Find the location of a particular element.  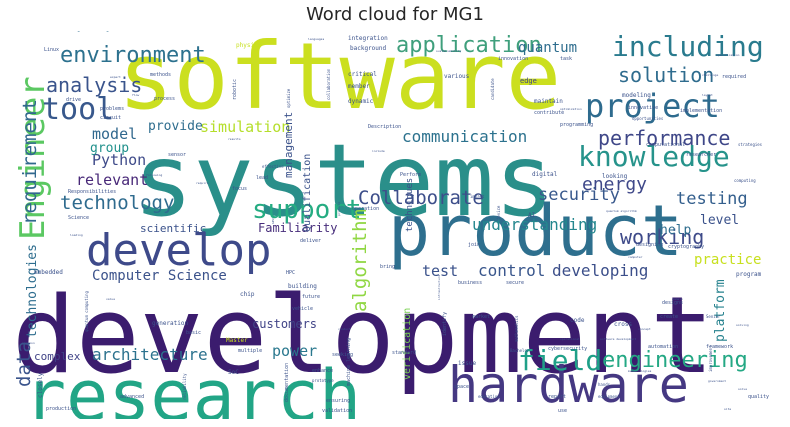

word-production: production is located at coordinates (61, 409).